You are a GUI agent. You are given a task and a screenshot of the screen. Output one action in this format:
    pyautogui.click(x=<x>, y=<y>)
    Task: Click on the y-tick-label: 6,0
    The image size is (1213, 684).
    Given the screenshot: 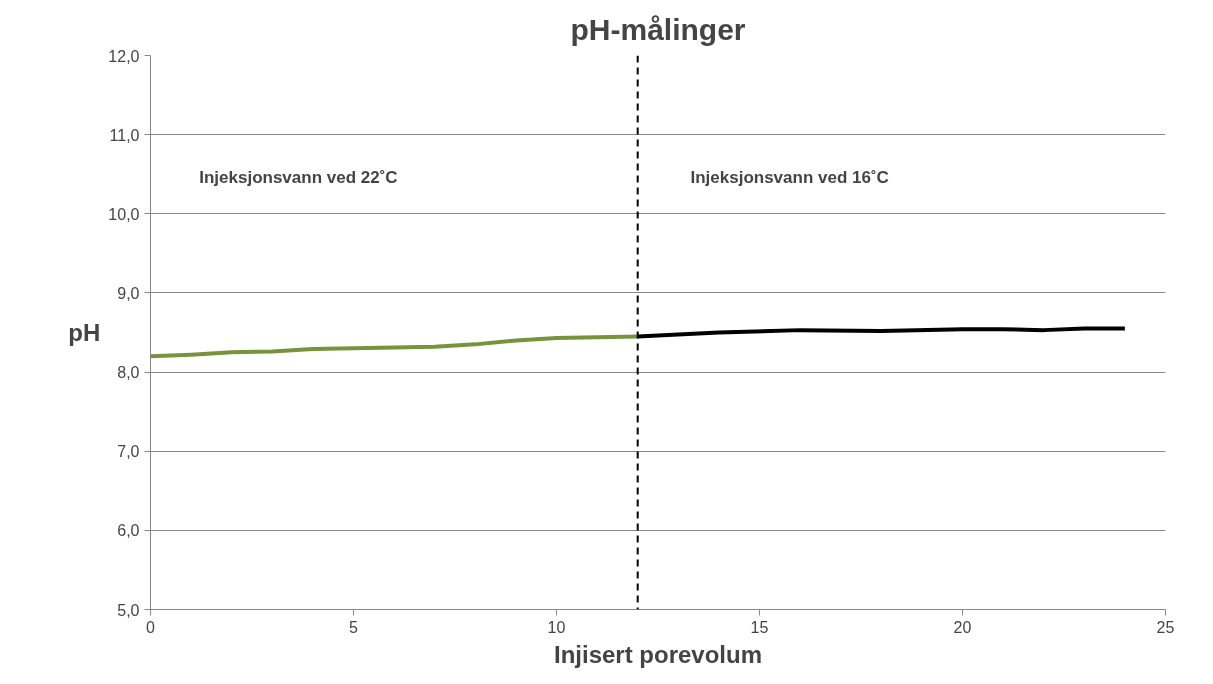 What is the action you would take?
    pyautogui.click(x=128, y=531)
    